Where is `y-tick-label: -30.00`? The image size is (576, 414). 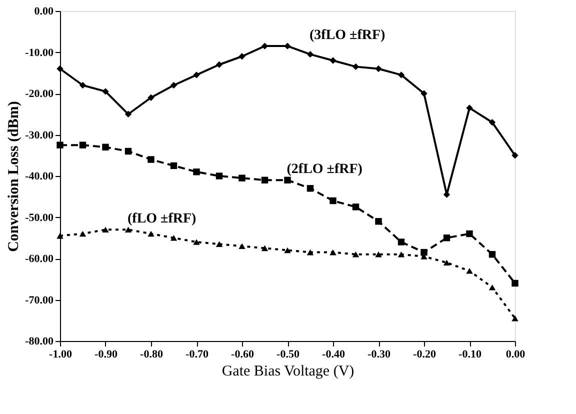
y-tick-label: -30.00 is located at coordinates (39, 135).